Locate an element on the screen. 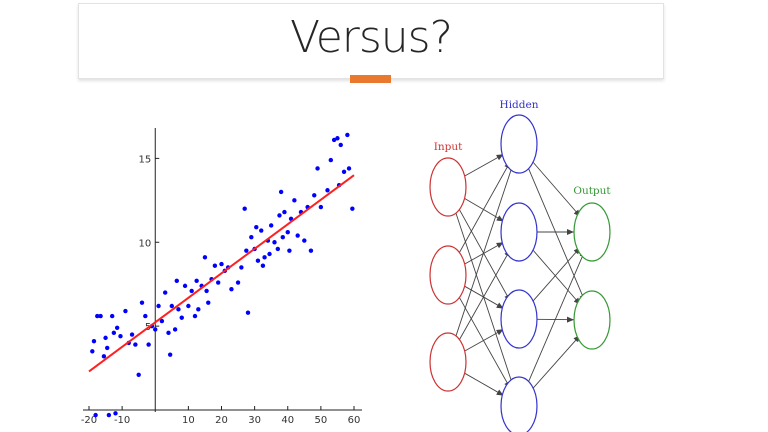  x-tick-label: 10 is located at coordinates (188, 420).